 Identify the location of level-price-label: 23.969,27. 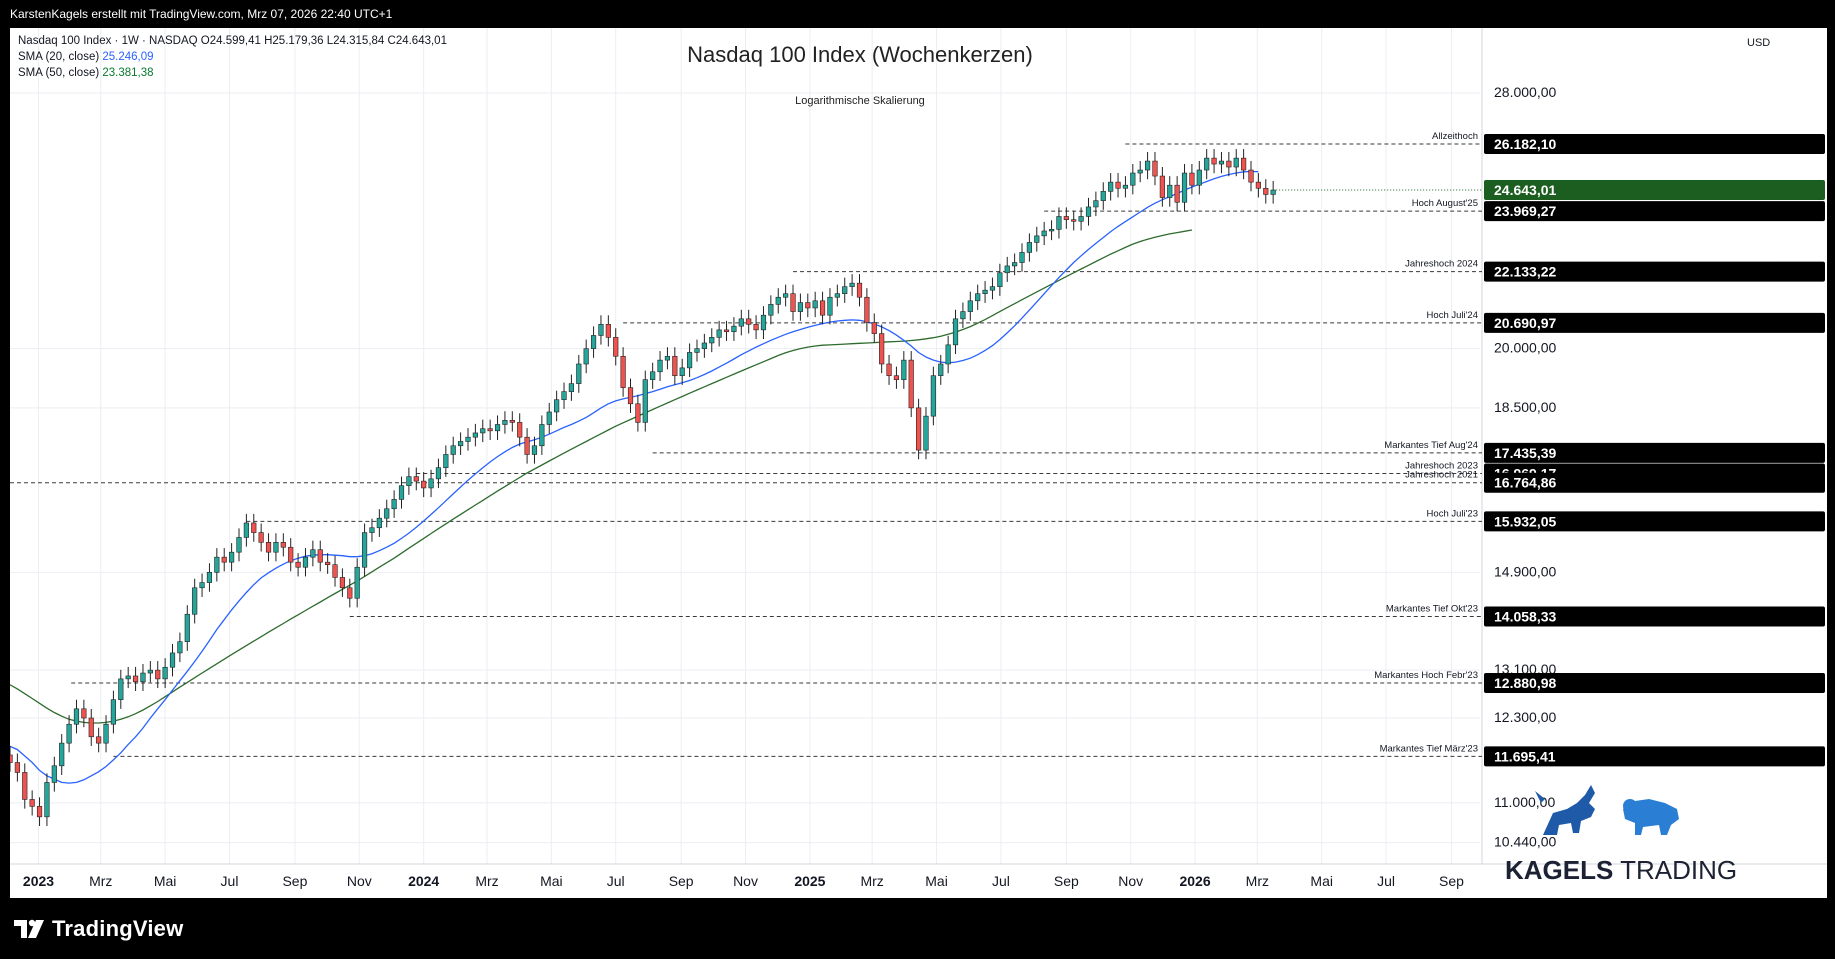
(1525, 211).